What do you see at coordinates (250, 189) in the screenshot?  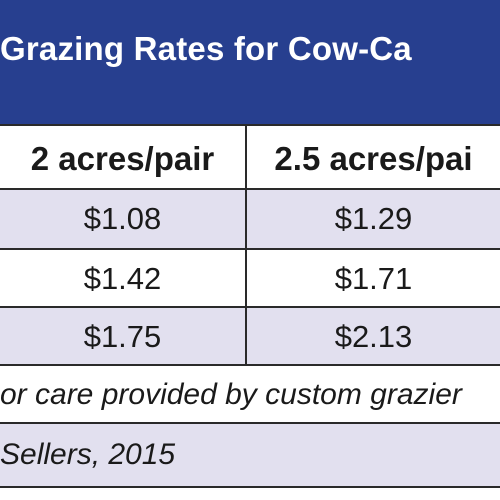 I see `header-divider` at bounding box center [250, 189].